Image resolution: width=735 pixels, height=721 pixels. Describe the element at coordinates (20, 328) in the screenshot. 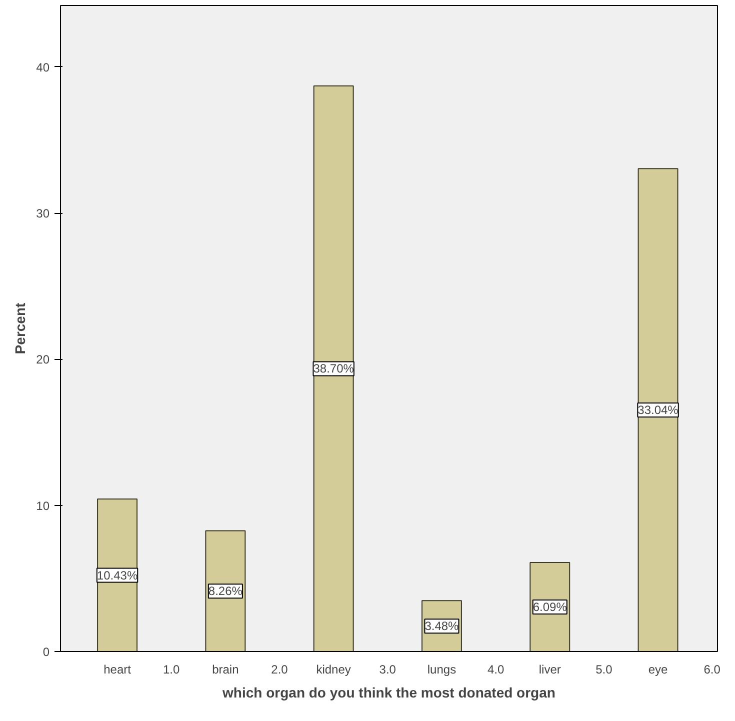

I see `y-axis-title: Percent` at that location.